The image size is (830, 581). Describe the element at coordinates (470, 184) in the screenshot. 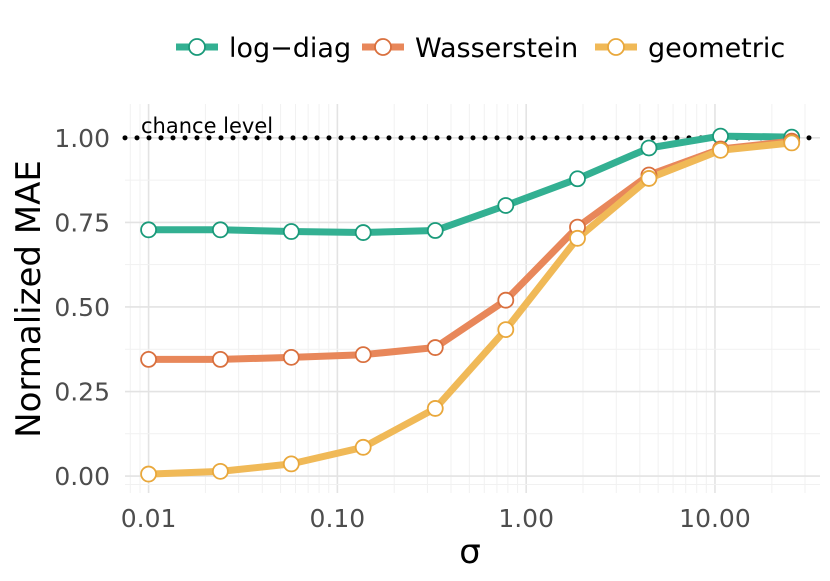

I see `series-0-line` at that location.